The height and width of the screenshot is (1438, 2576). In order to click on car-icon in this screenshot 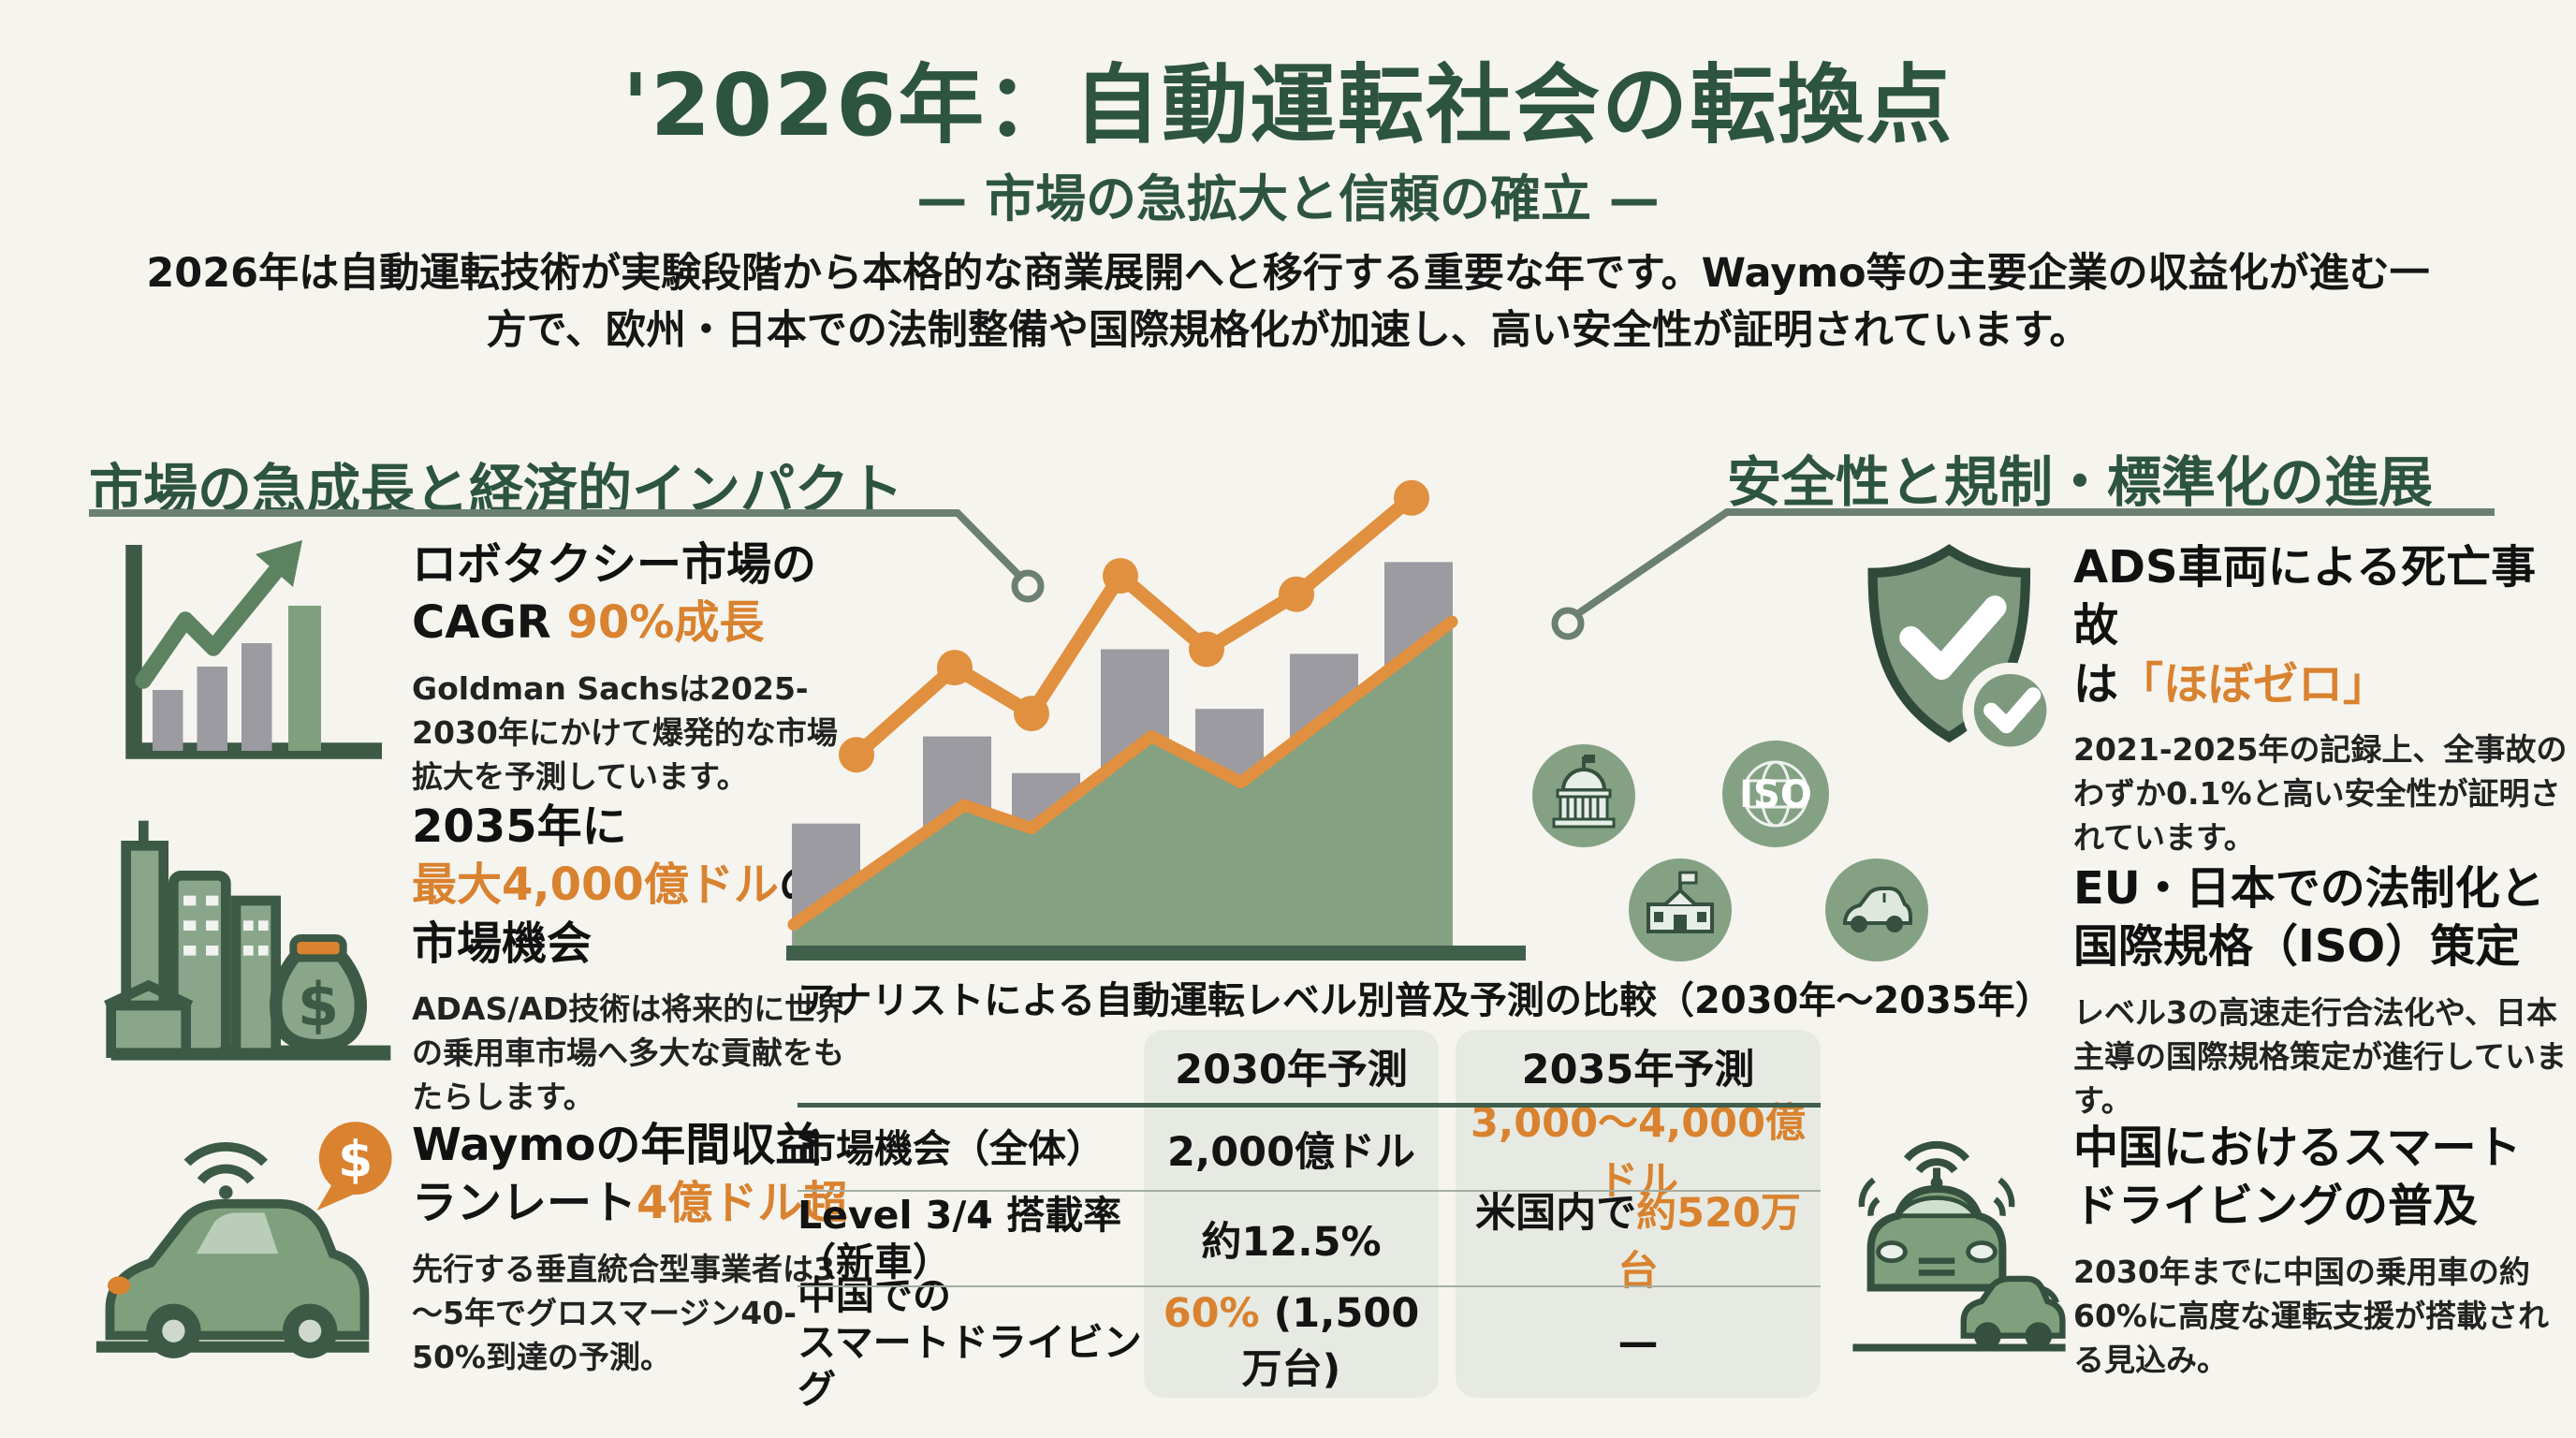, I will do `click(1876, 909)`.